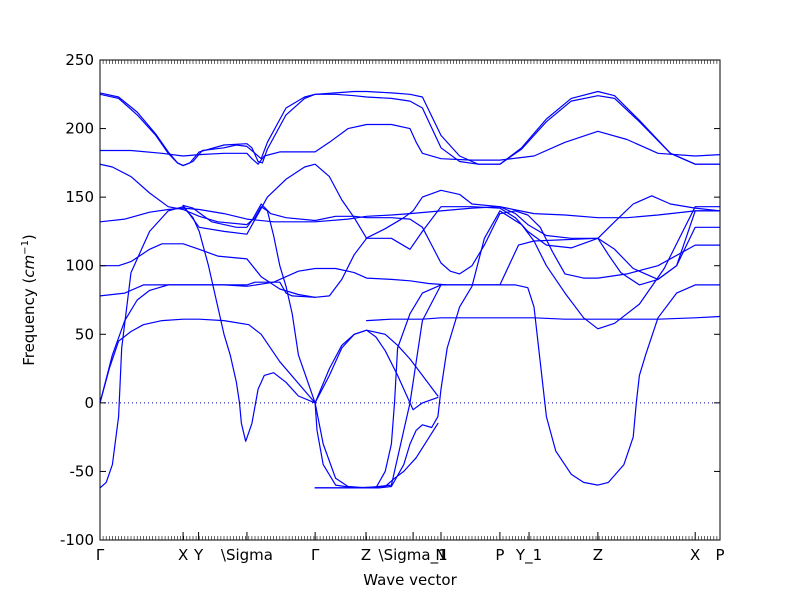  Describe the element at coordinates (89, 403) in the screenshot. I see `y-tick-label: 0` at that location.